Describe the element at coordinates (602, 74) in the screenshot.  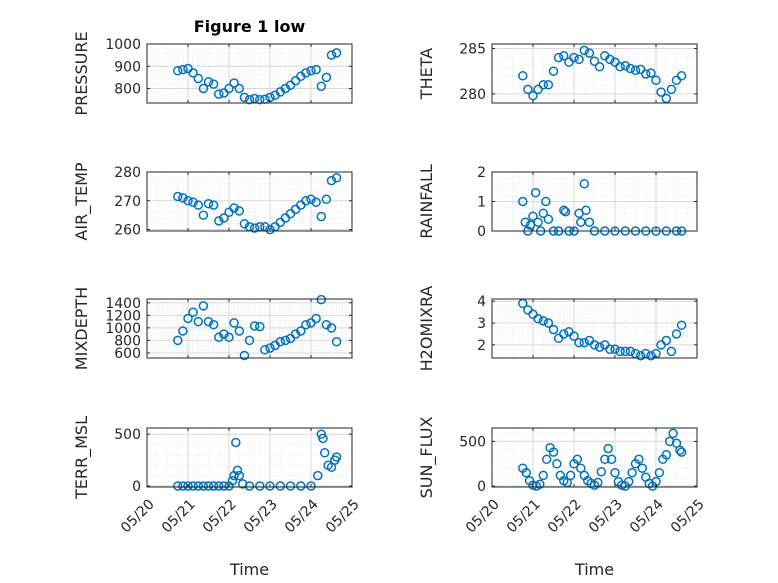
I see `series-theta` at that location.